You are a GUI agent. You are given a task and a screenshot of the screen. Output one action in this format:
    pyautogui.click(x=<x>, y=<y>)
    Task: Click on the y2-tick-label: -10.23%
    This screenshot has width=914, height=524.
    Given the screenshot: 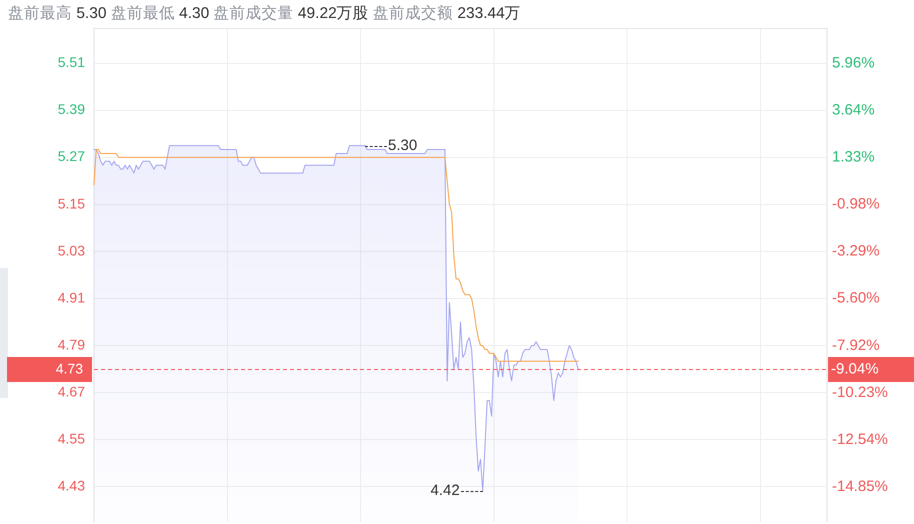 What is the action you would take?
    pyautogui.click(x=860, y=392)
    